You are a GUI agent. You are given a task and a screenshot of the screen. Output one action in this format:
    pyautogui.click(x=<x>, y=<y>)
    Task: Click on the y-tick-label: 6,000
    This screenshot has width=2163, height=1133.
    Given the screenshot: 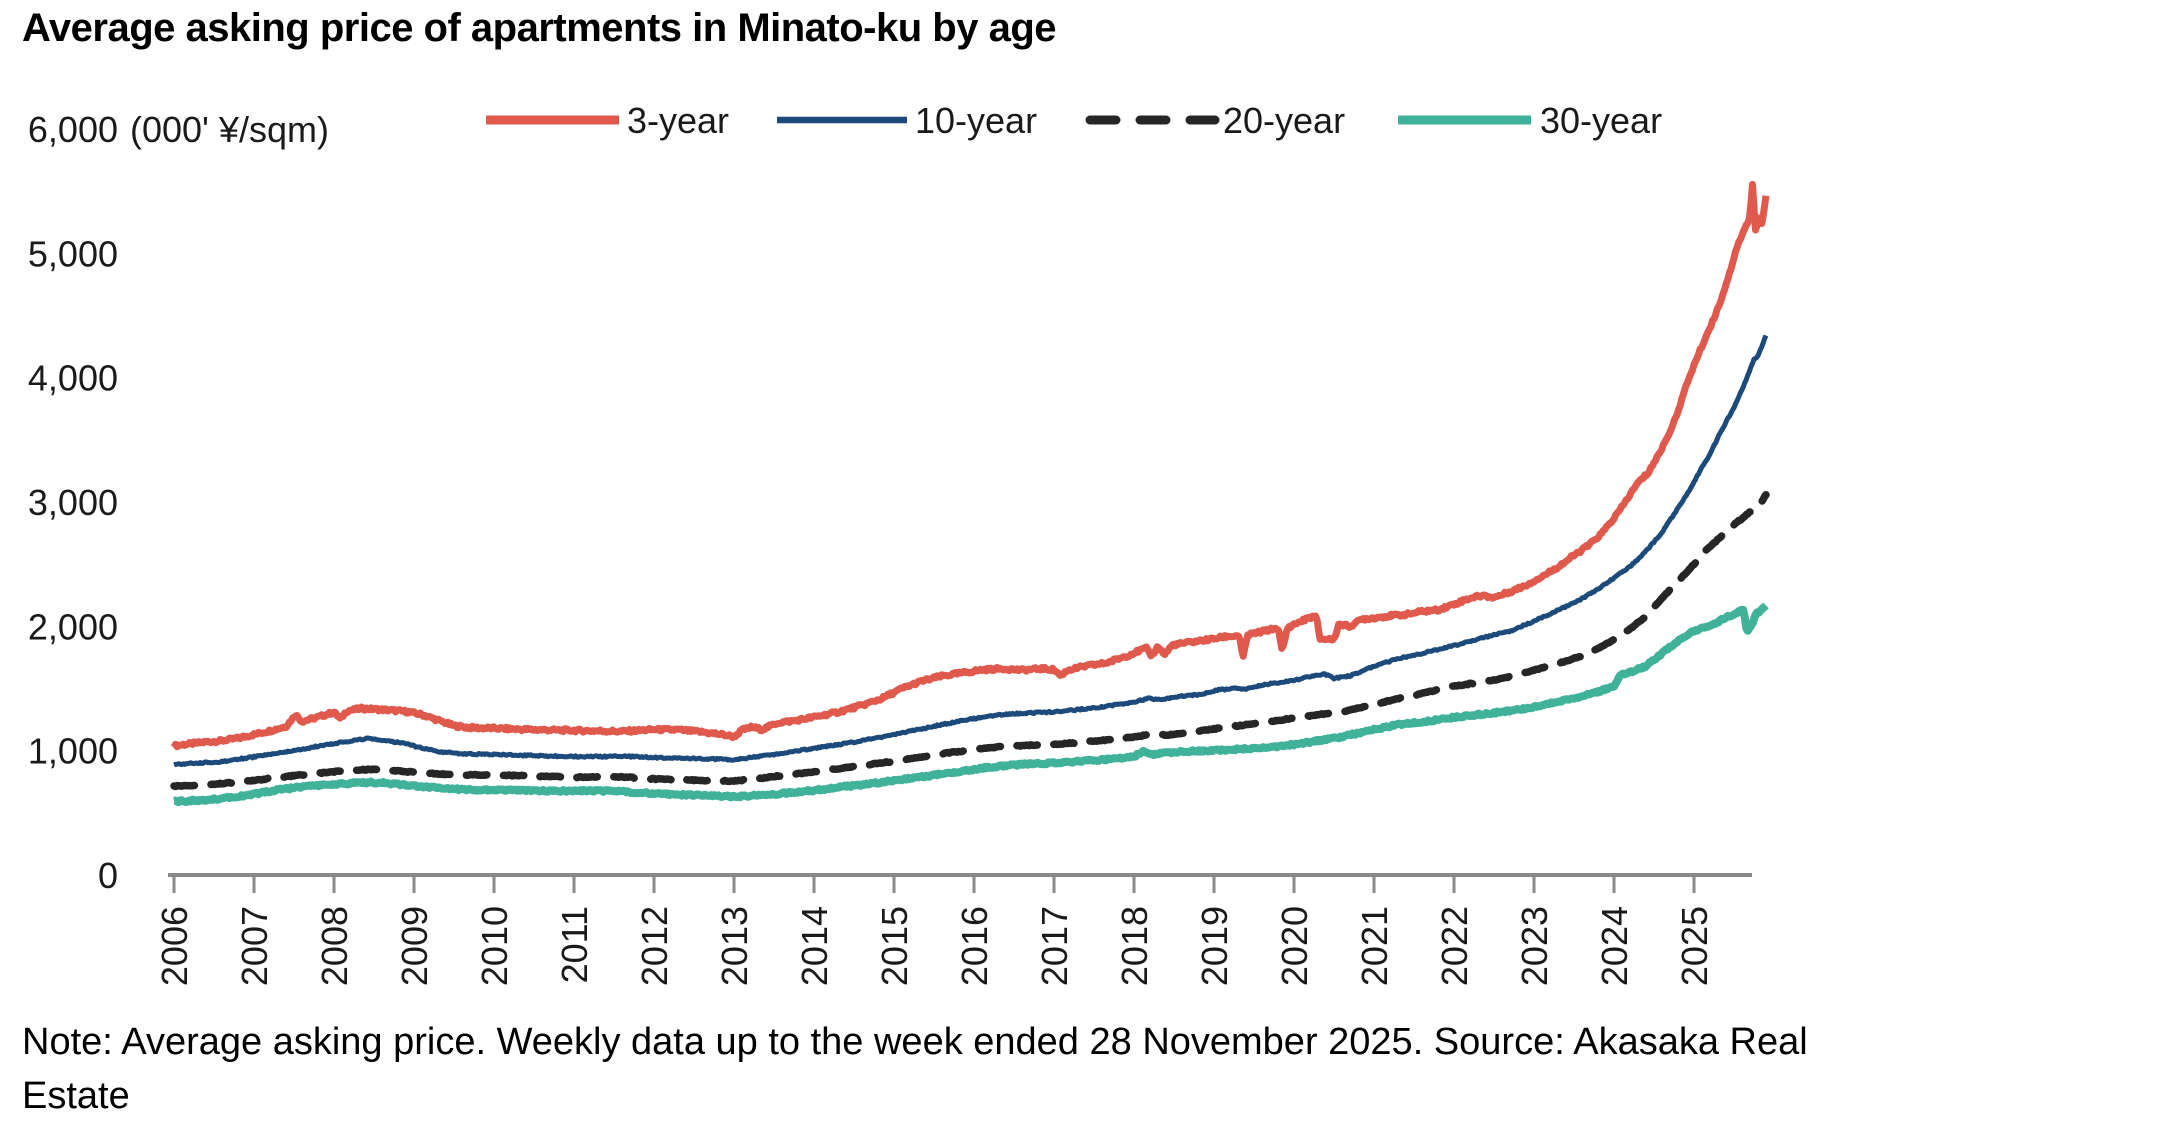 What is the action you would take?
    pyautogui.click(x=73, y=129)
    